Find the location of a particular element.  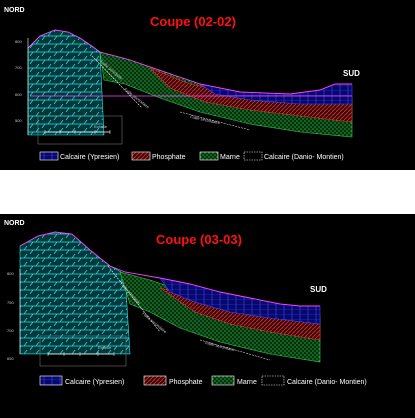

elevation-tick-label: 500 is located at coordinates (18, 120).